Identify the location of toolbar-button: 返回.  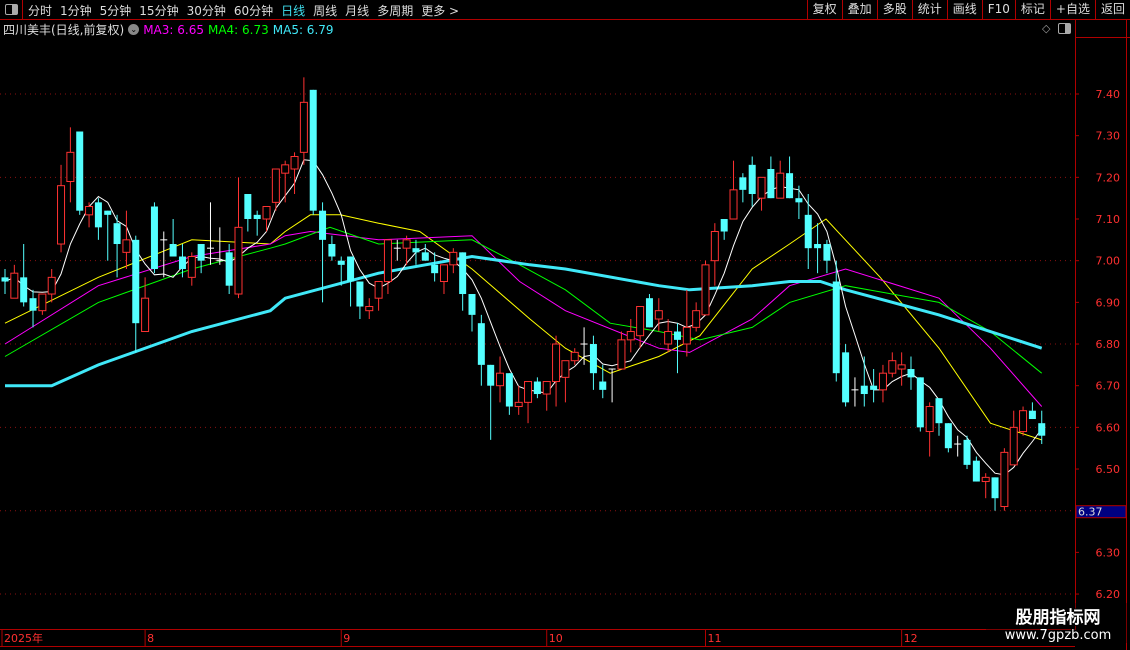
(1112, 9).